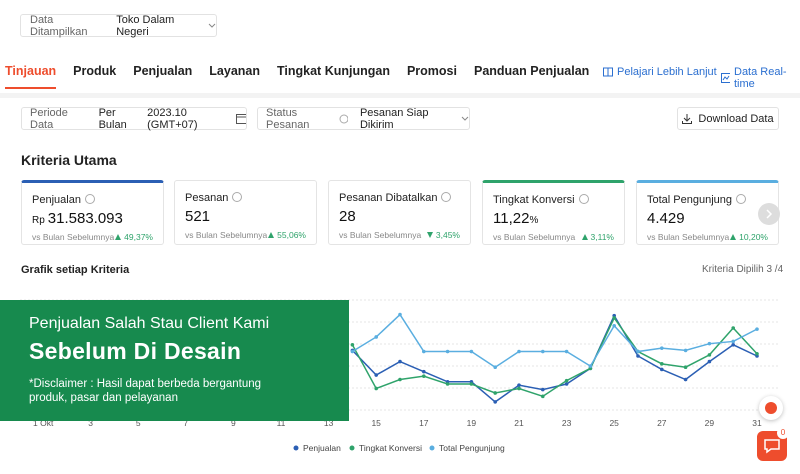 Image resolution: width=800 pixels, height=474 pixels. What do you see at coordinates (424, 423) in the screenshot?
I see `x-tick-label: 17` at bounding box center [424, 423].